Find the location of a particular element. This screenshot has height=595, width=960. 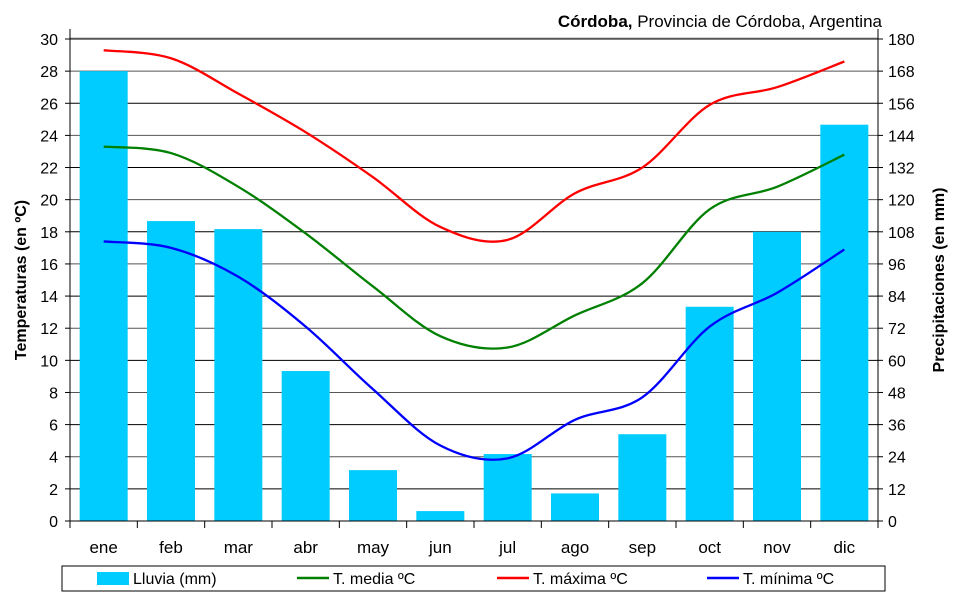

bar-may is located at coordinates (373, 495).